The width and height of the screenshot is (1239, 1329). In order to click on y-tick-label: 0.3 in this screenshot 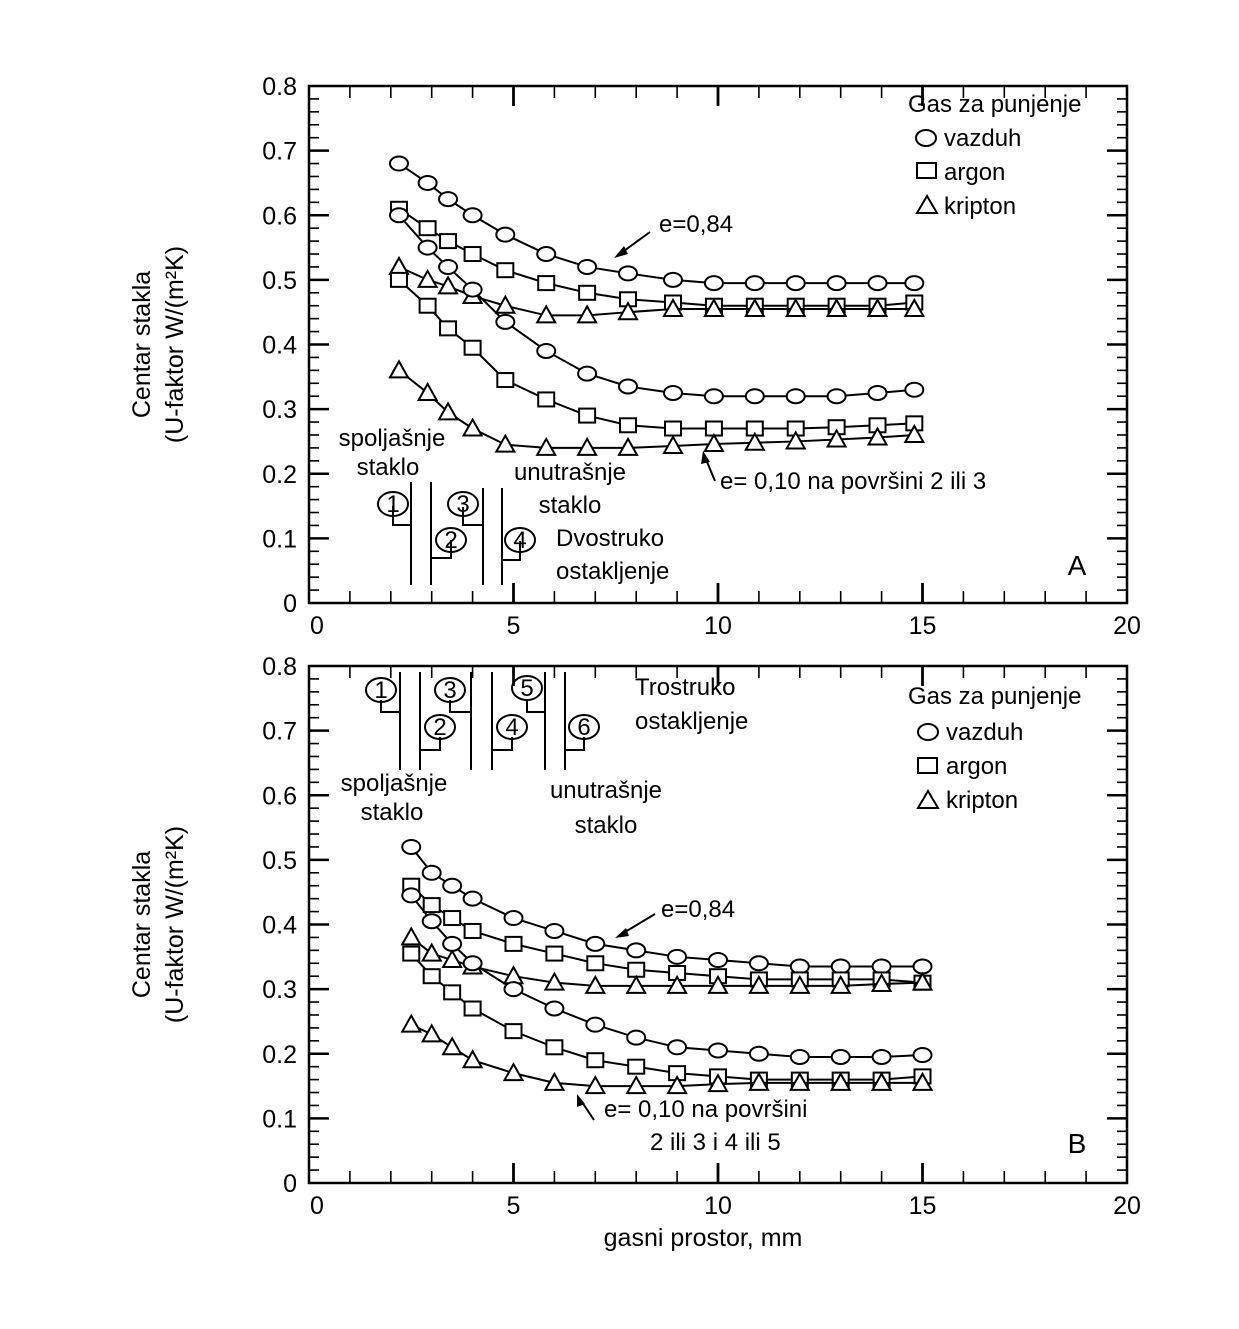, I will do `click(279, 990)`.